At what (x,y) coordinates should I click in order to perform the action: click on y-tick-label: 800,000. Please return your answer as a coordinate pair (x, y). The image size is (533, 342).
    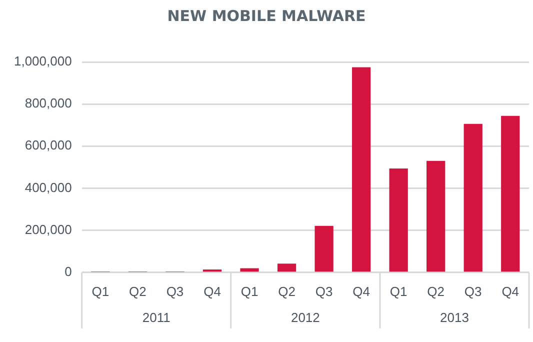
    Looking at the image, I should click on (48, 103).